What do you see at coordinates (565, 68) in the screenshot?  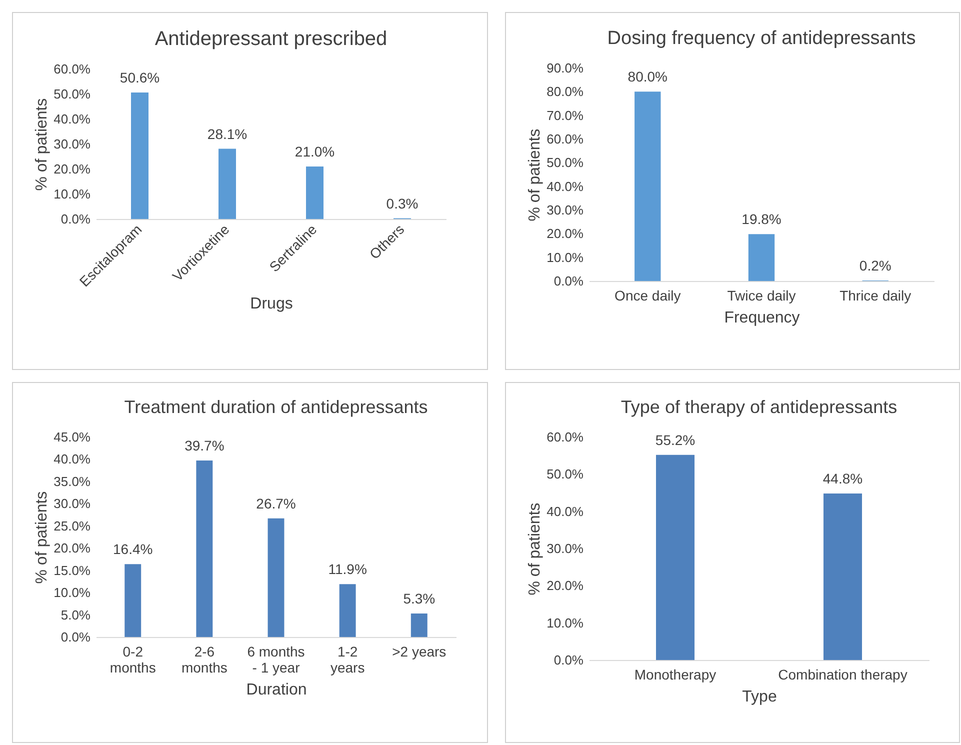 I see `y-tick-label: 90.0%` at bounding box center [565, 68].